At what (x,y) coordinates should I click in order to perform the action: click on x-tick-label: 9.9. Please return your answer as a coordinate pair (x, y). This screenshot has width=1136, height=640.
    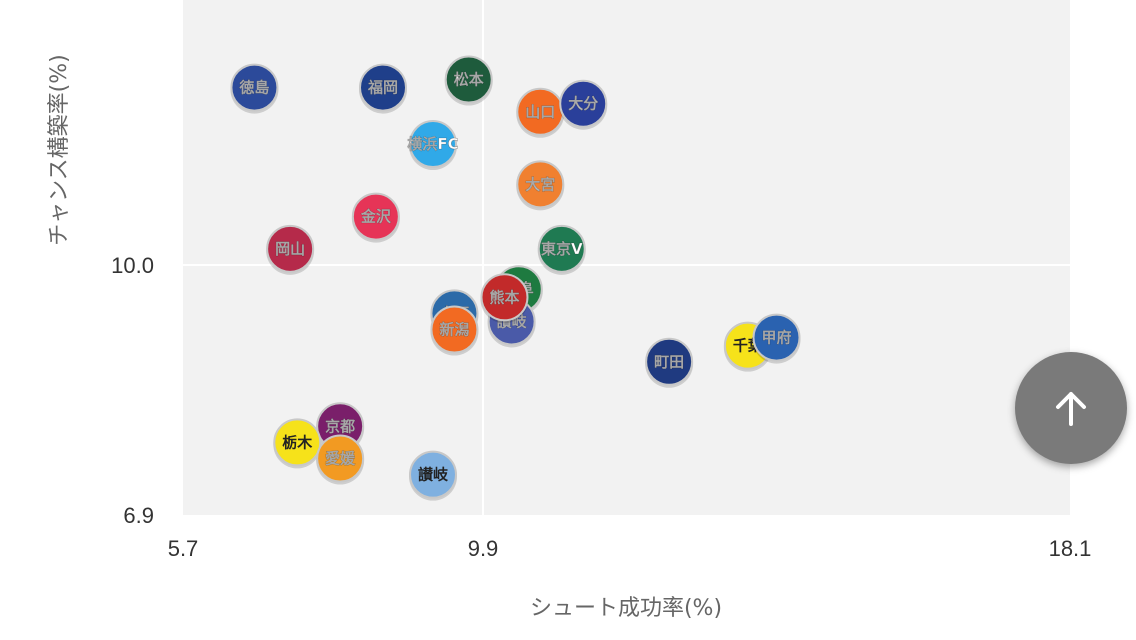
    Looking at the image, I should click on (483, 548).